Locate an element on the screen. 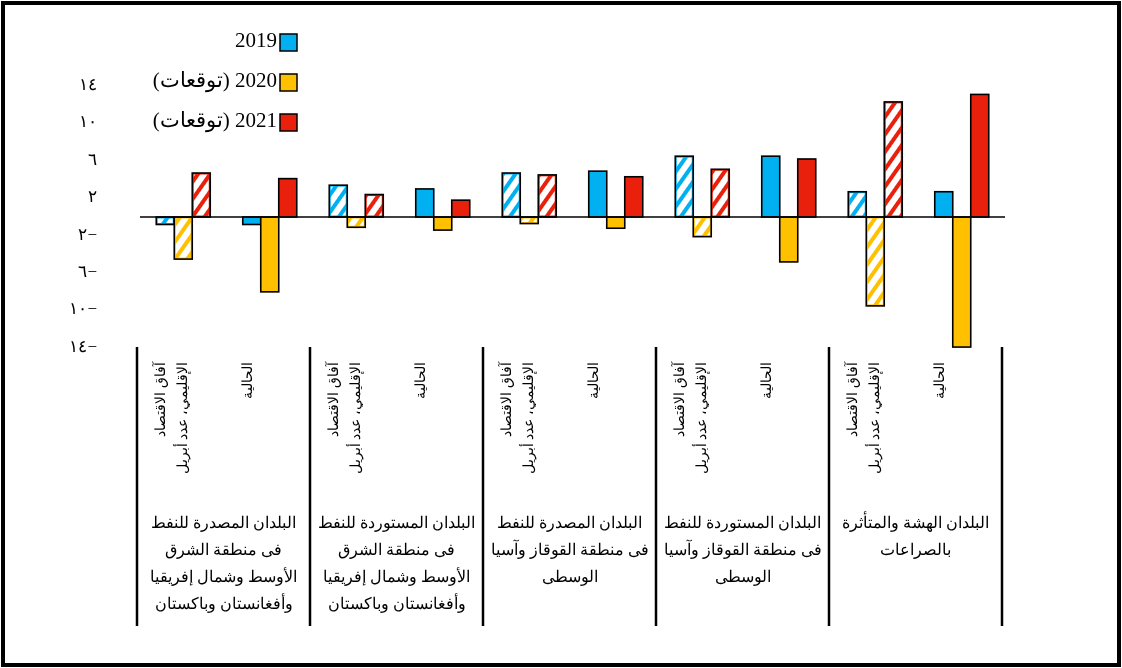 This screenshot has height=668, width=1122. text: البلدان المستوردة للنفط فى منطقة الشرق الأوسط وشمال إفريقيا وأفغانستان وباكستان is located at coordinates (396, 563).